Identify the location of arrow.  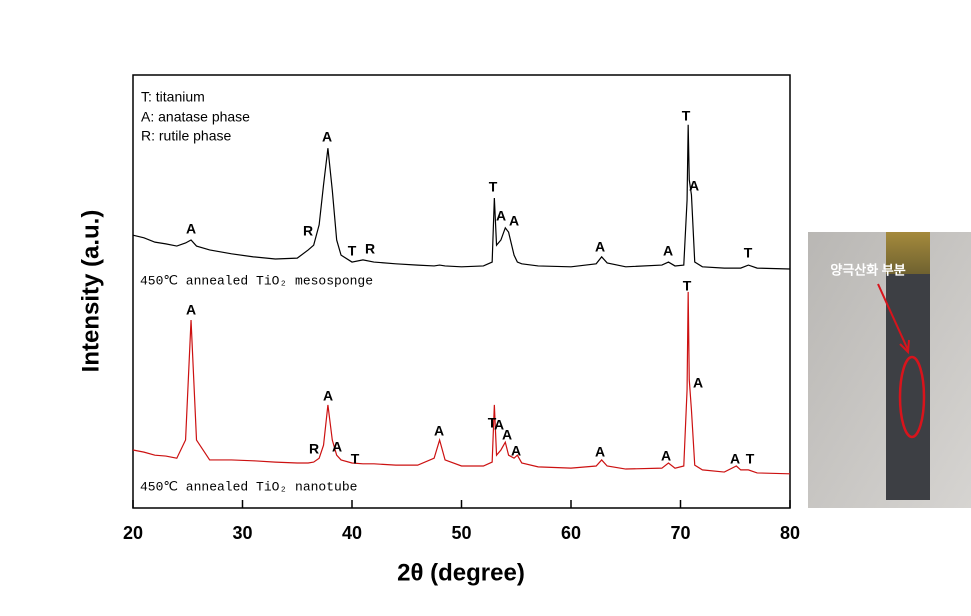
(893, 317).